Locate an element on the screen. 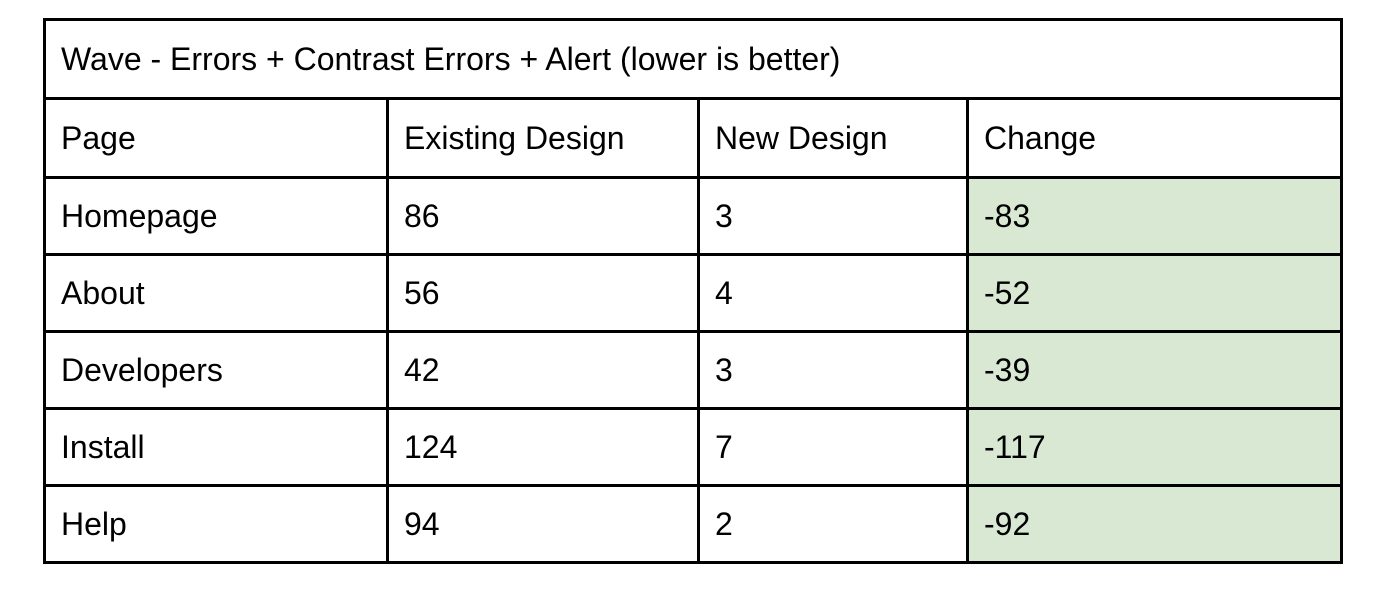 The width and height of the screenshot is (1376, 606). table-row: About 56 4 -52 is located at coordinates (693, 293).